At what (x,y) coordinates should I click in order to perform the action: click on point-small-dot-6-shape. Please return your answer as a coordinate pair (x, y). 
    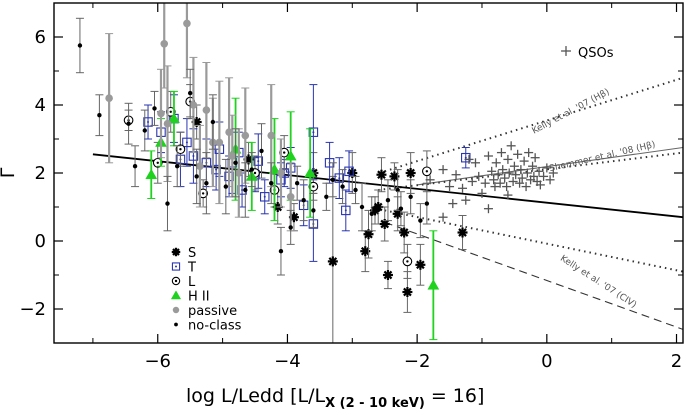
    Looking at the image, I should click on (167, 203).